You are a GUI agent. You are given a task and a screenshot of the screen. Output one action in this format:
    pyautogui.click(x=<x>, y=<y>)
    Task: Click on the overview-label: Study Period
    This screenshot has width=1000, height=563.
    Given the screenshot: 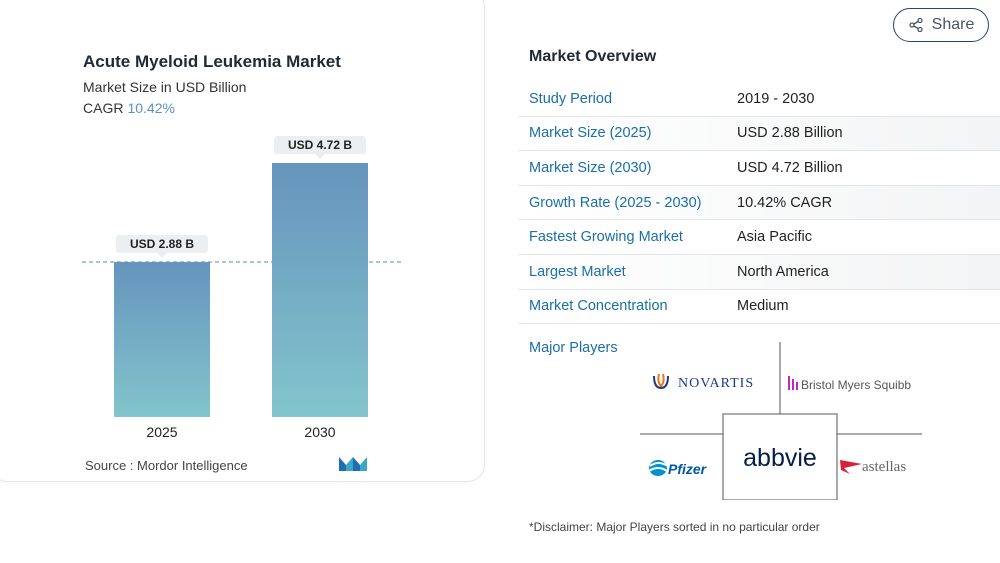 What is the action you would take?
    pyautogui.click(x=571, y=98)
    